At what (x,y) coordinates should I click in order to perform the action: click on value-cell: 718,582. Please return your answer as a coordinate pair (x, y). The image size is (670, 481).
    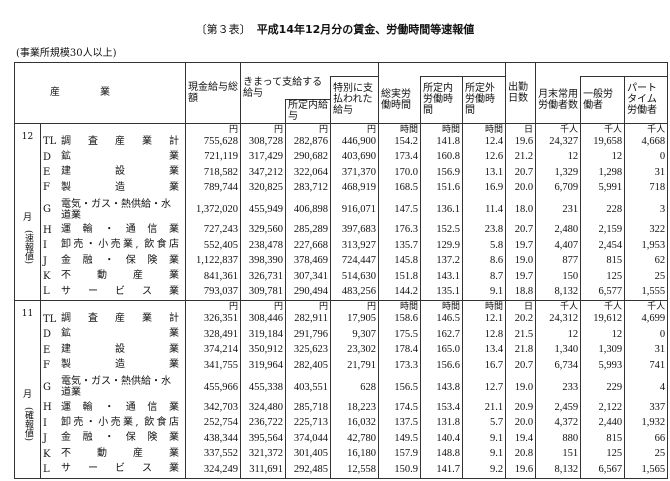
    Looking at the image, I should click on (213, 173).